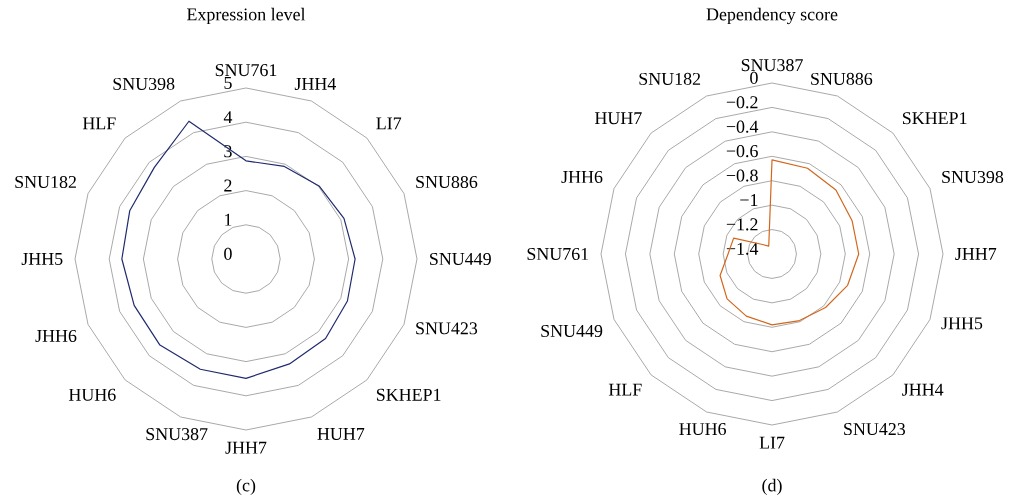  Describe the element at coordinates (772, 16) in the screenshot. I see `chart-title: Dependency score` at that location.